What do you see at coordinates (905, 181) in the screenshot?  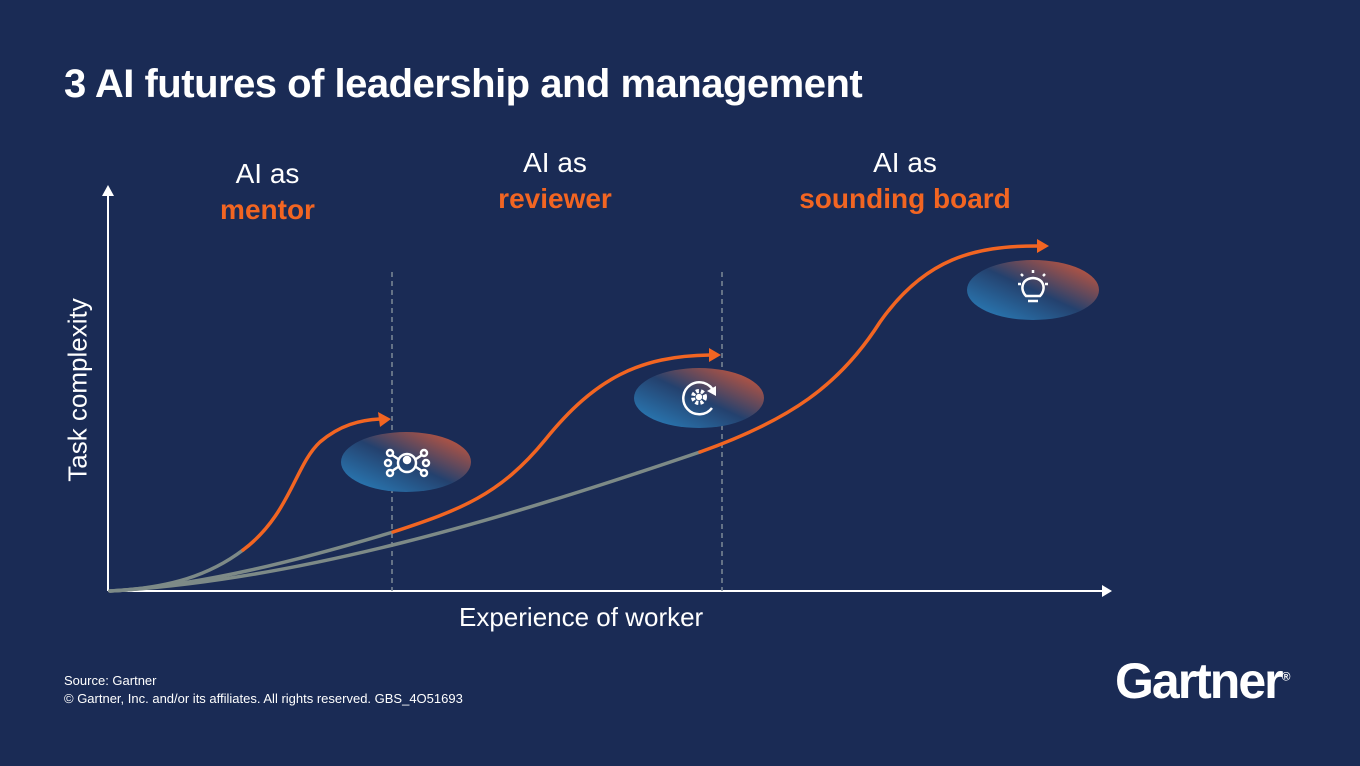 I see `stage-sounding-board: AI as sounding board` at bounding box center [905, 181].